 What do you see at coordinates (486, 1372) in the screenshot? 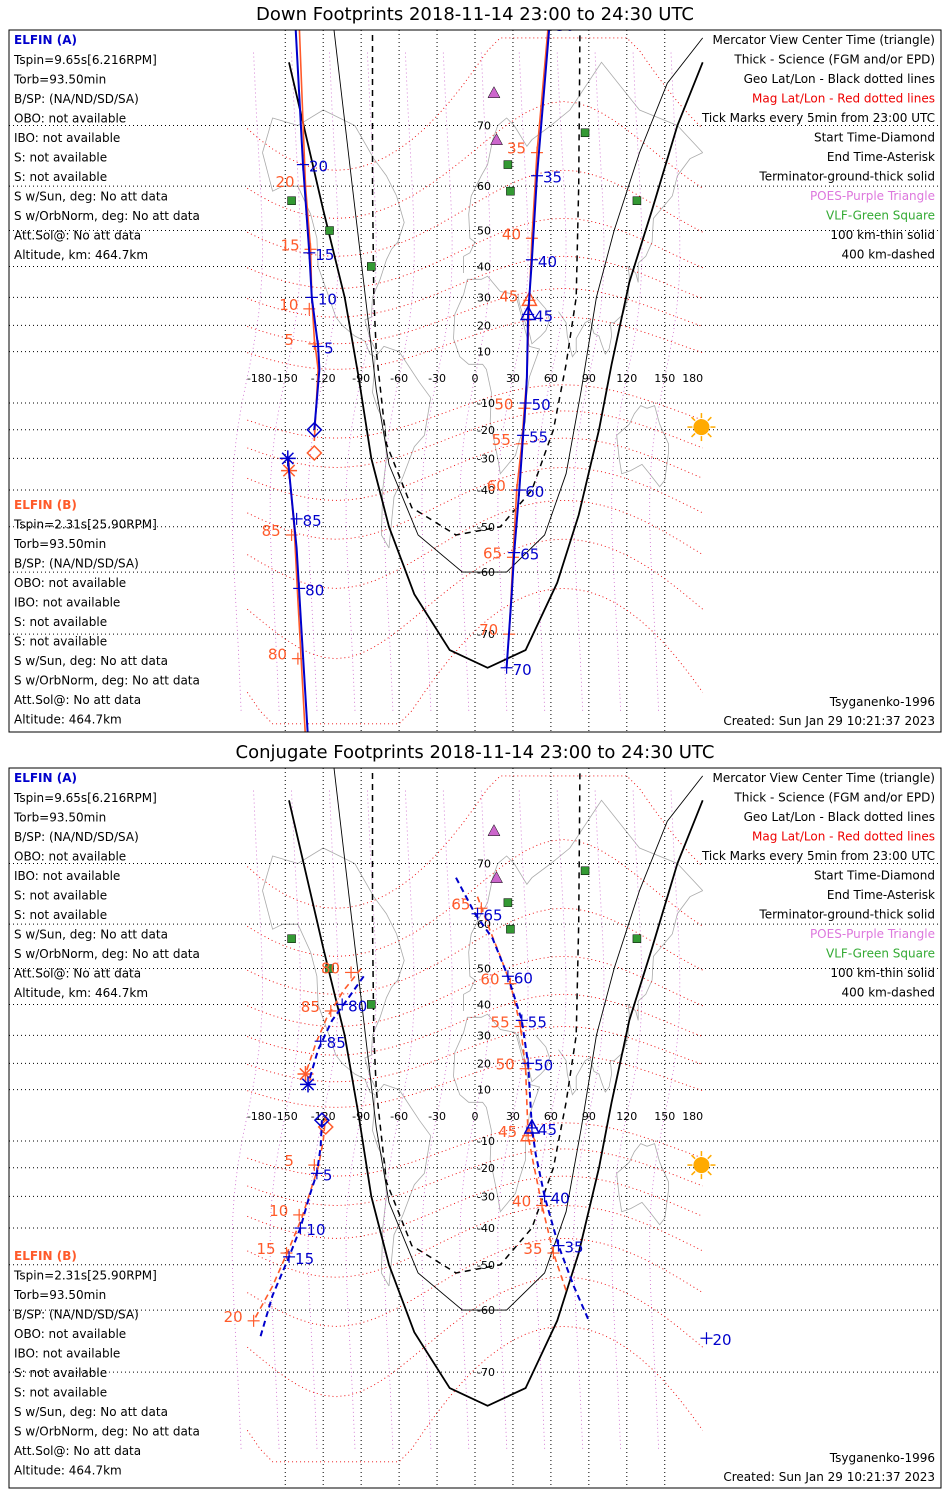
I see `lat-tick-label: -70` at bounding box center [486, 1372].